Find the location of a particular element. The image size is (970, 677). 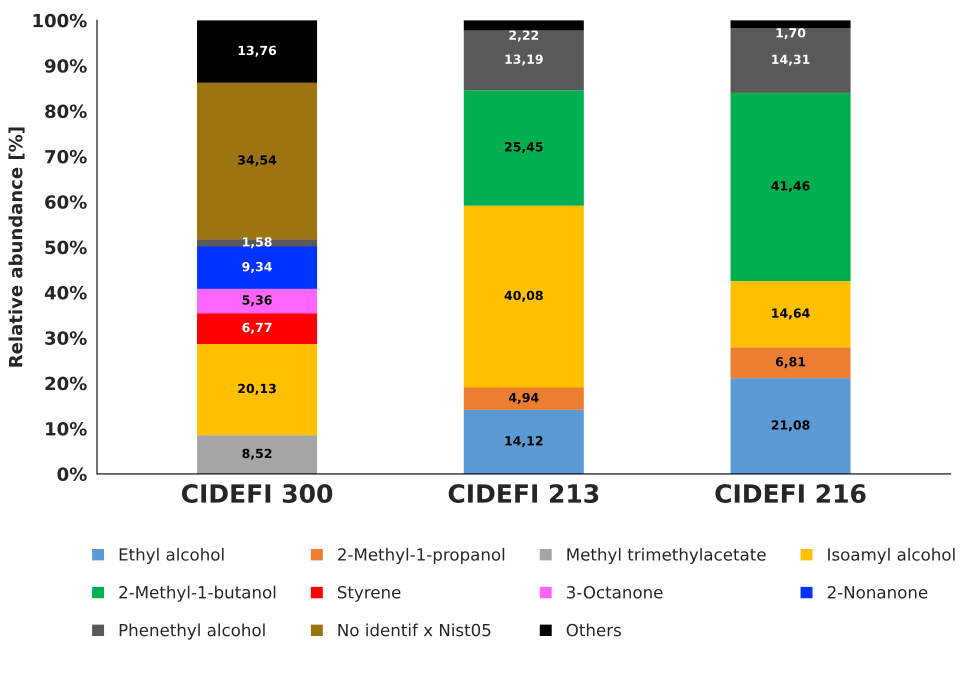

data-label: 14,12 is located at coordinates (523, 442).